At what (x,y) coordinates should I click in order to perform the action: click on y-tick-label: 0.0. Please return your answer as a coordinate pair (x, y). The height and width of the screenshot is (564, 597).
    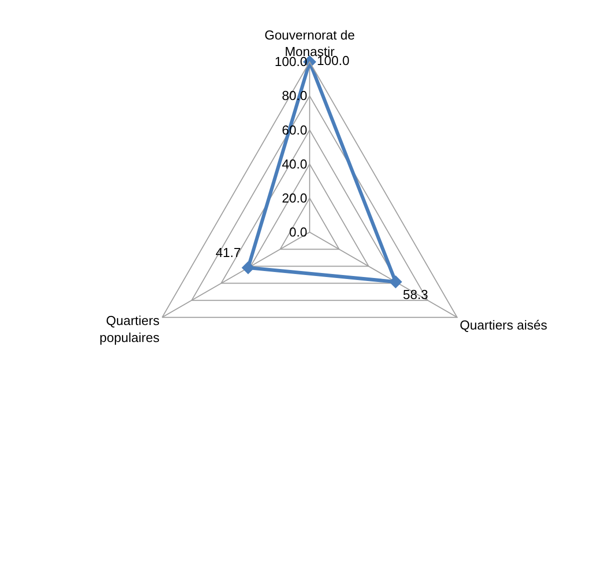
    Looking at the image, I should click on (298, 232).